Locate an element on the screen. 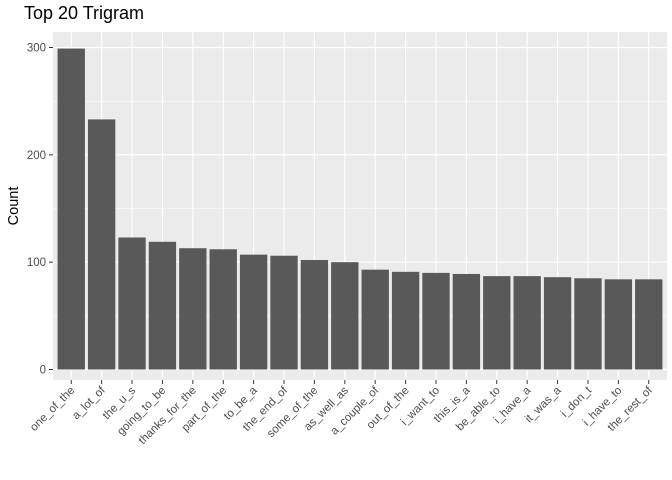 The image size is (672, 480). bar-out_of_the is located at coordinates (405, 320).